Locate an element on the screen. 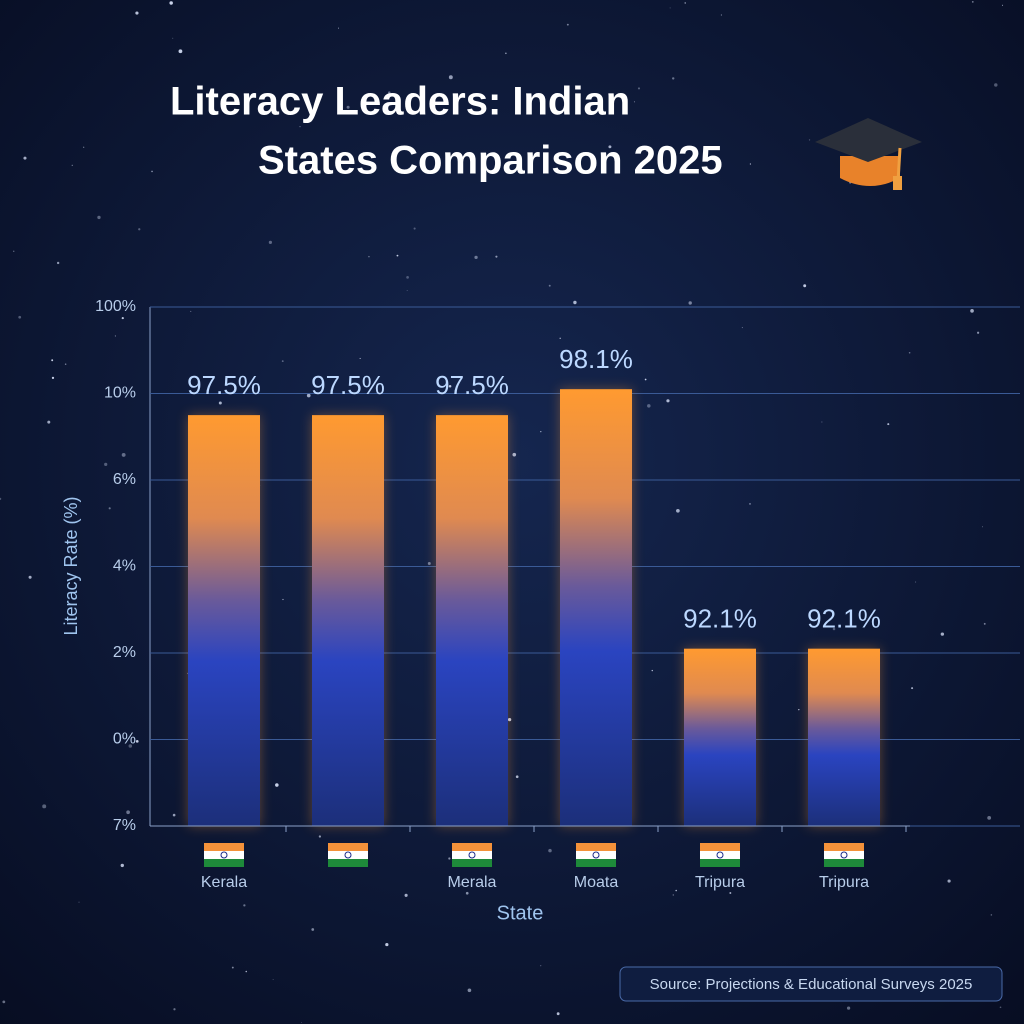 The image size is (1024, 1024). y-tick-label: 0% is located at coordinates (124, 739).